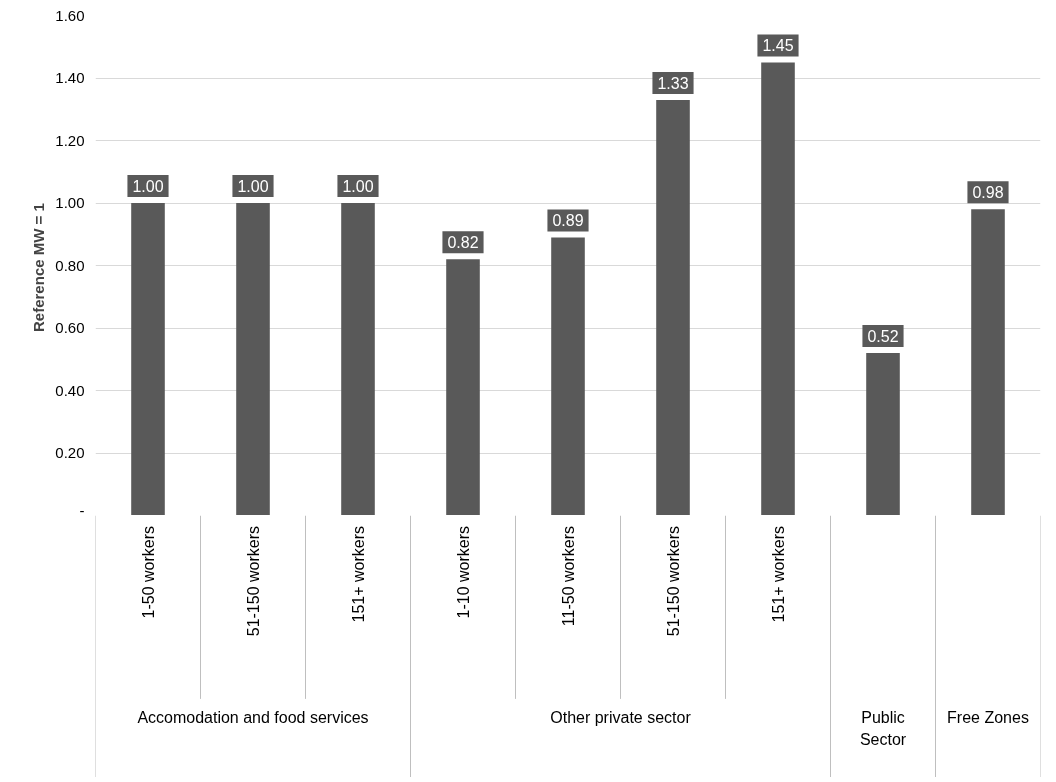 The height and width of the screenshot is (782, 1056). Describe the element at coordinates (82, 510) in the screenshot. I see `y-tick-label: -` at that location.